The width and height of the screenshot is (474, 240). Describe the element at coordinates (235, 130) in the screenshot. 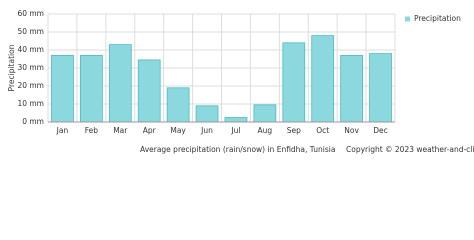

I see `x-tick-label: Jul` at that location.